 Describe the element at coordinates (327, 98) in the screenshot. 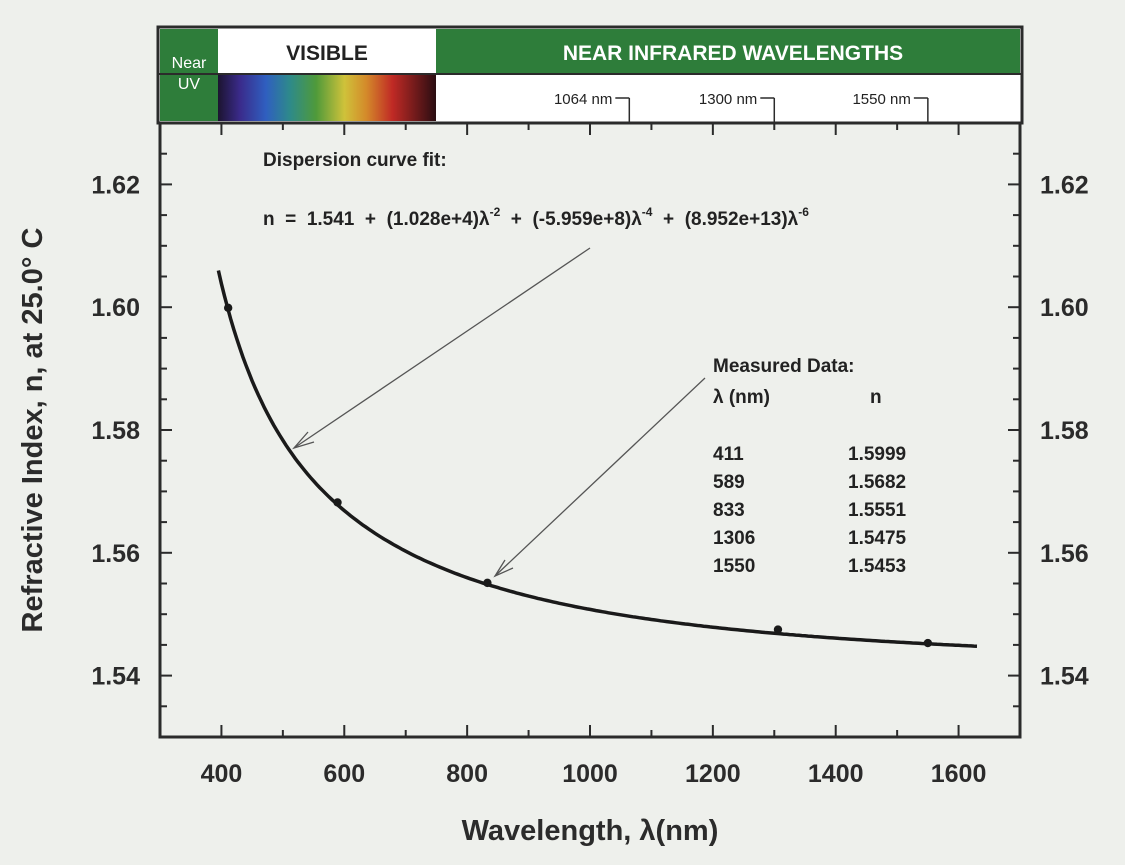

I see `visible-spectrum-gradient` at that location.